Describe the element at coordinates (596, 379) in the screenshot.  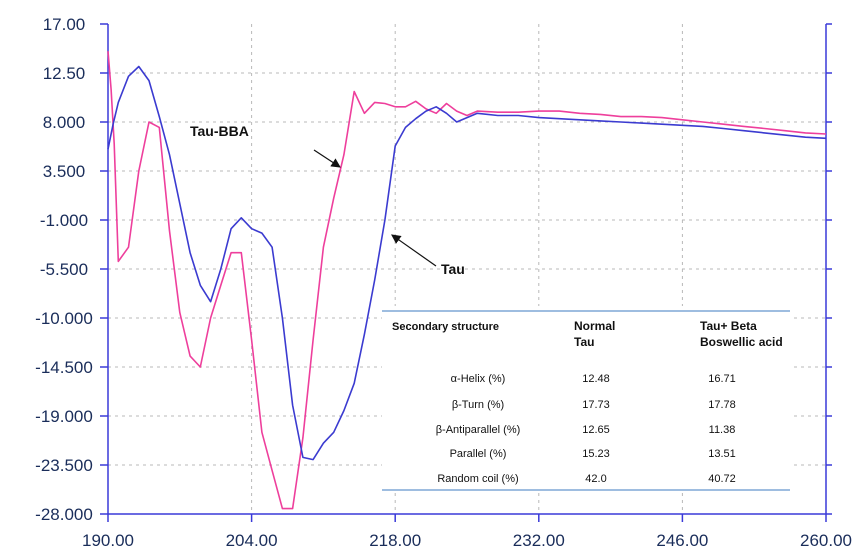
I see `table-cell: 12.48` at that location.